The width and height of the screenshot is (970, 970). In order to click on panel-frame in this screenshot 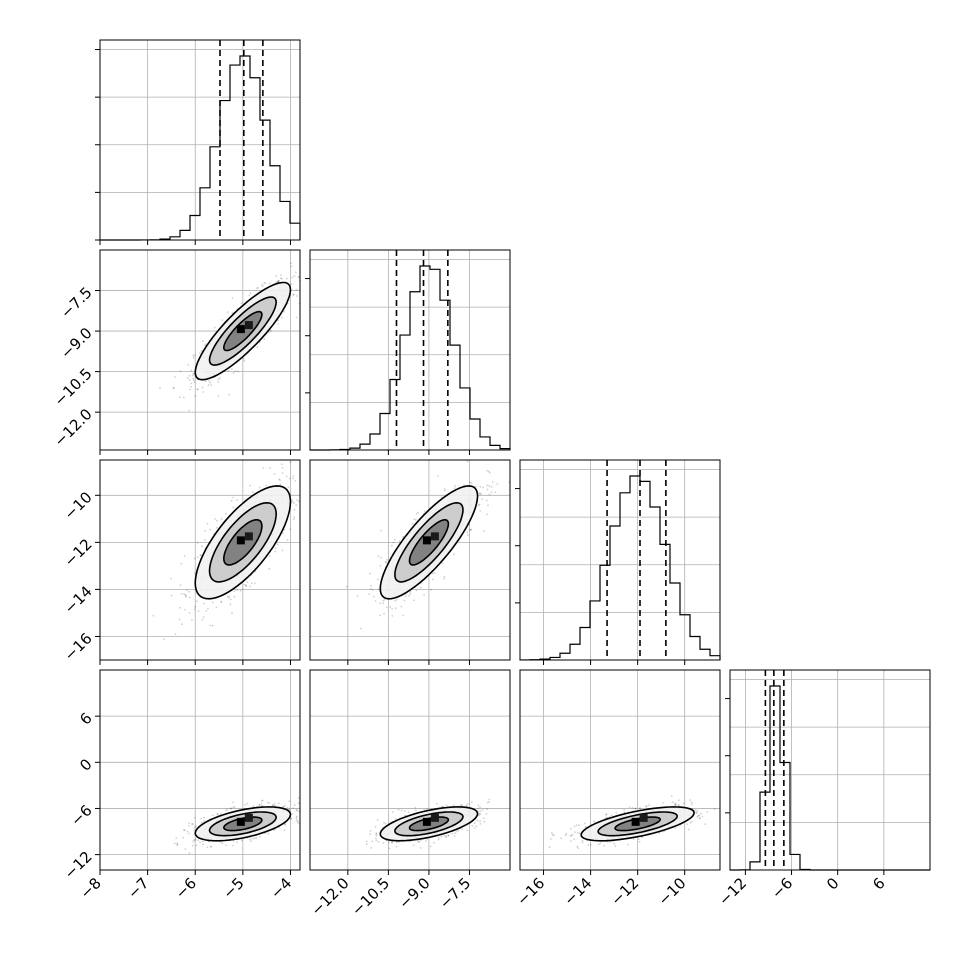, I will do `click(620, 560)`.